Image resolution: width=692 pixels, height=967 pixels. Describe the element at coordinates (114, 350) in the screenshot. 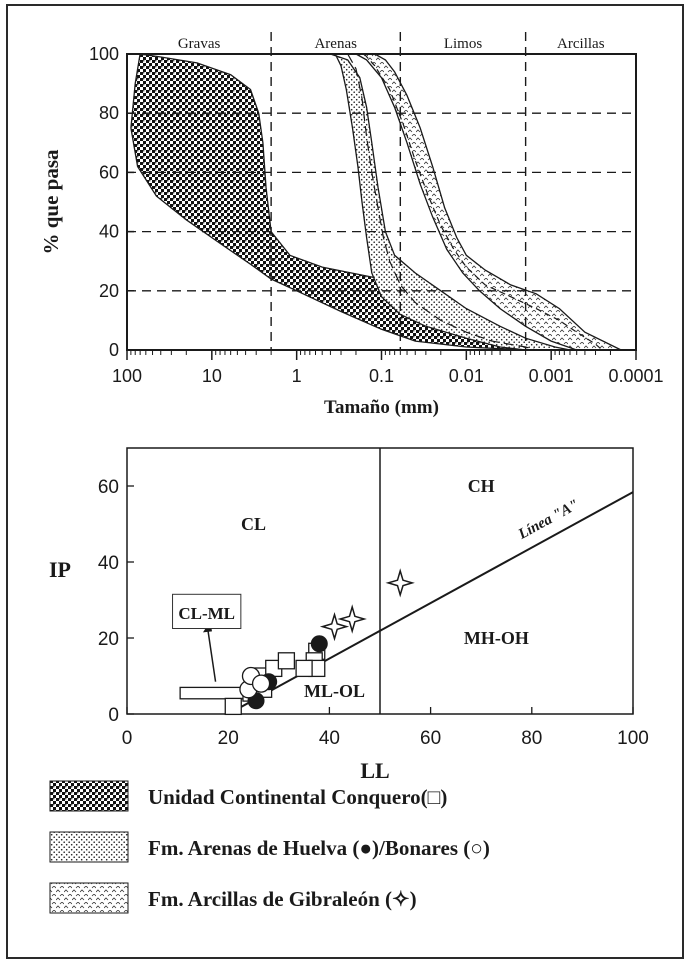

I see `y-tick-label-0: 0` at that location.